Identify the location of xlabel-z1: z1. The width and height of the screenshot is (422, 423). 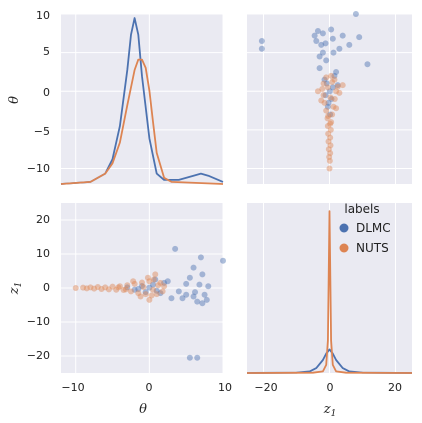
(330, 410).